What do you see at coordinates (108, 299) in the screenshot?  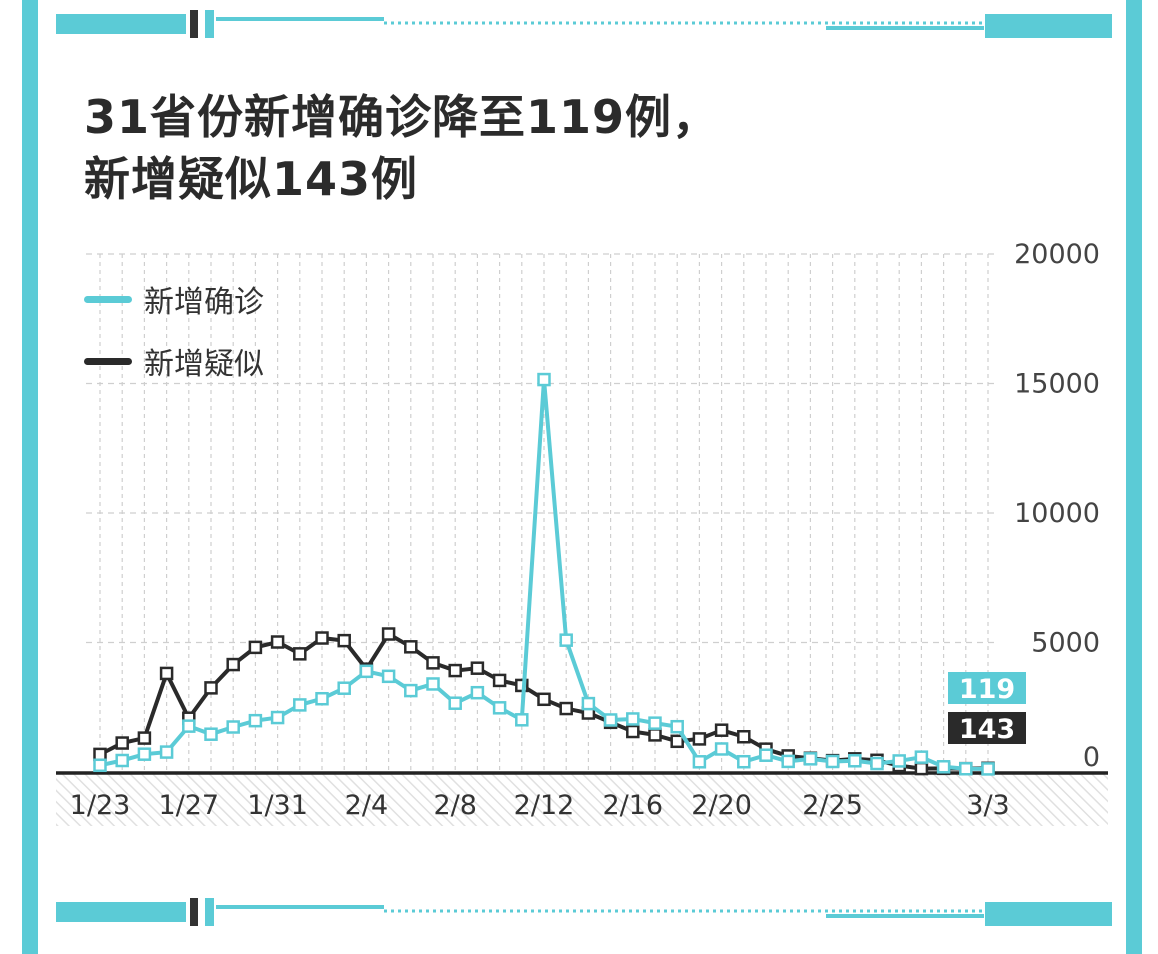 I see `legend-swatch-confirmed` at bounding box center [108, 299].